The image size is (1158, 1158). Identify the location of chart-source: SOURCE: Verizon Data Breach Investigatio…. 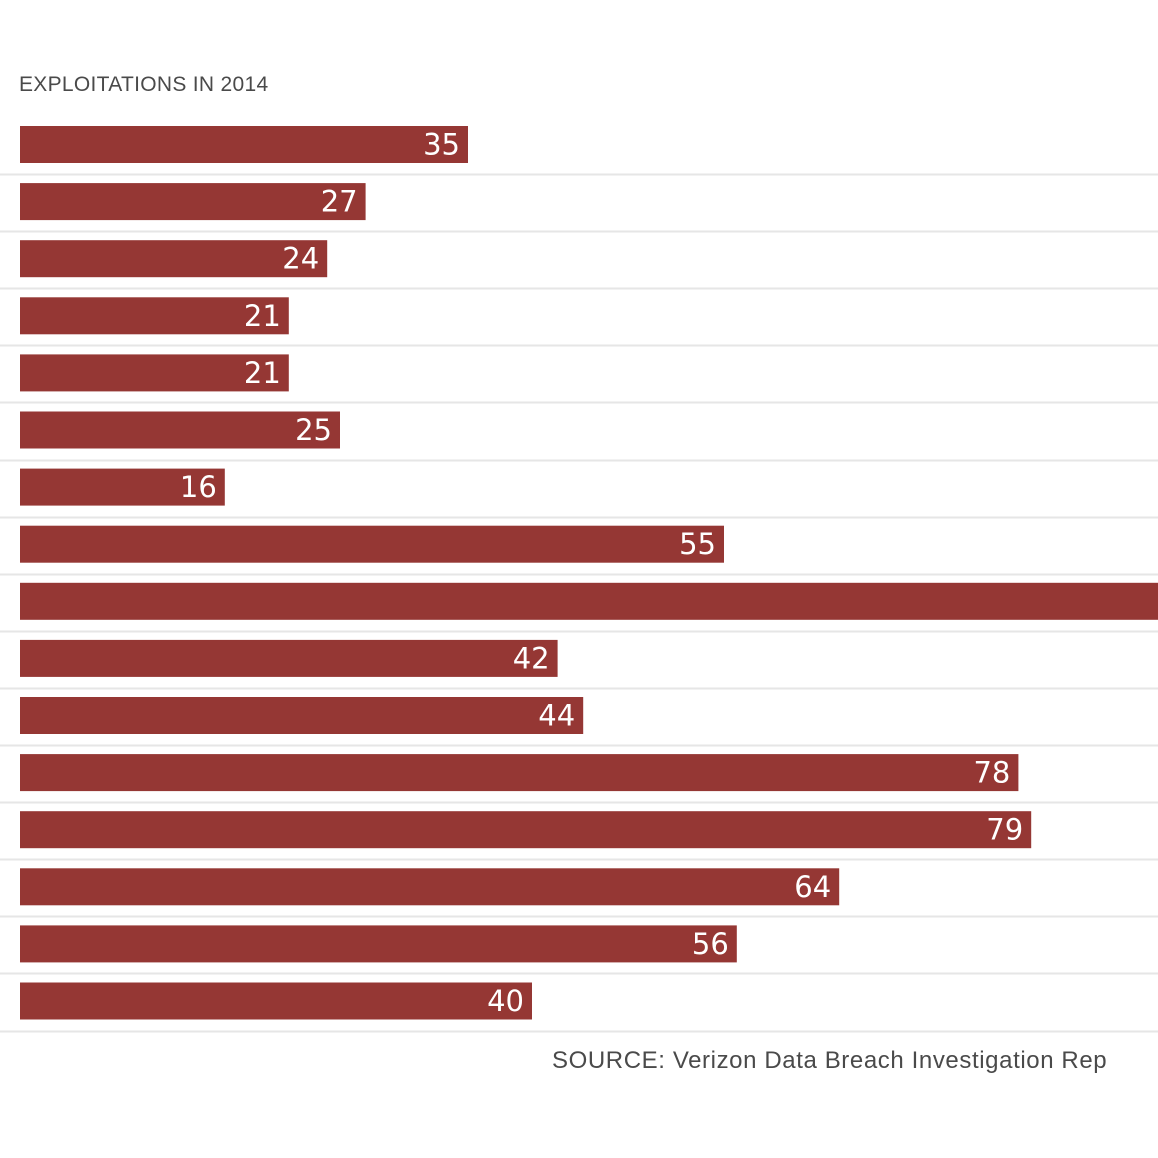
(830, 1060).